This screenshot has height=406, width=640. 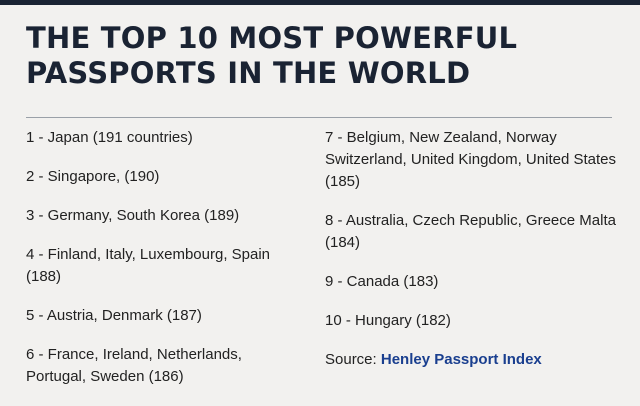 What do you see at coordinates (319, 117) in the screenshot?
I see `title-divider` at bounding box center [319, 117].